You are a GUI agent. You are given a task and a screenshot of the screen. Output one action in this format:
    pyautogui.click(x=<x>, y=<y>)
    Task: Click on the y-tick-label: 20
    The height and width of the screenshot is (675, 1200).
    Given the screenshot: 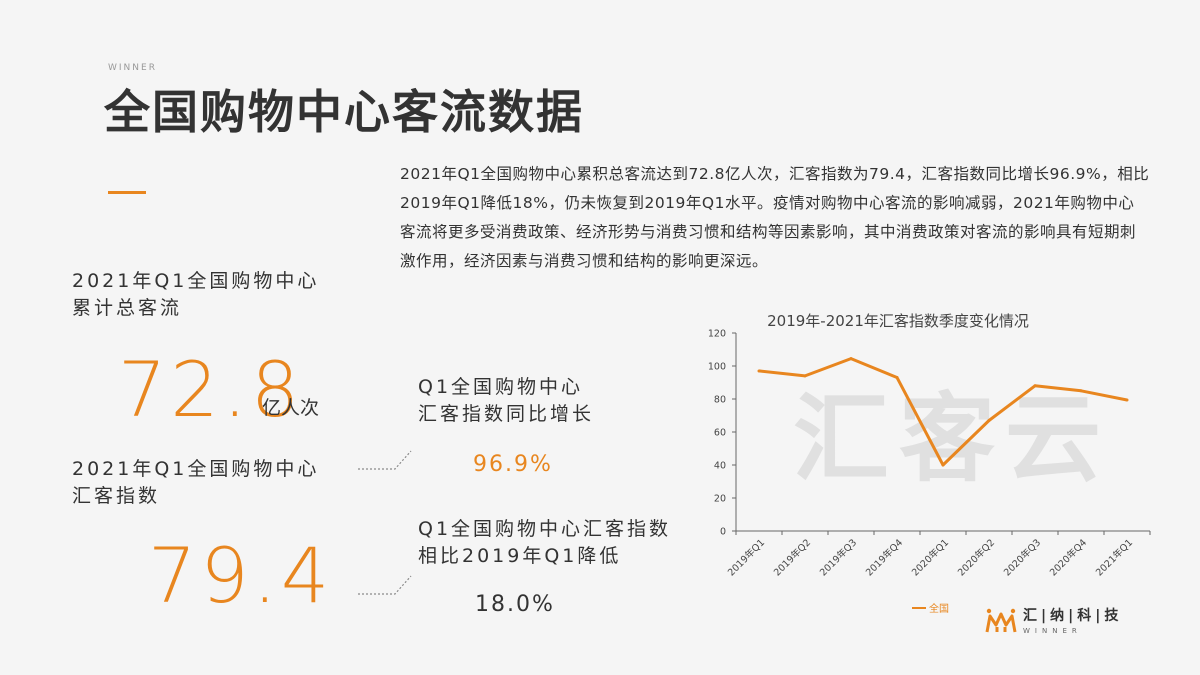 What is the action you would take?
    pyautogui.click(x=720, y=499)
    